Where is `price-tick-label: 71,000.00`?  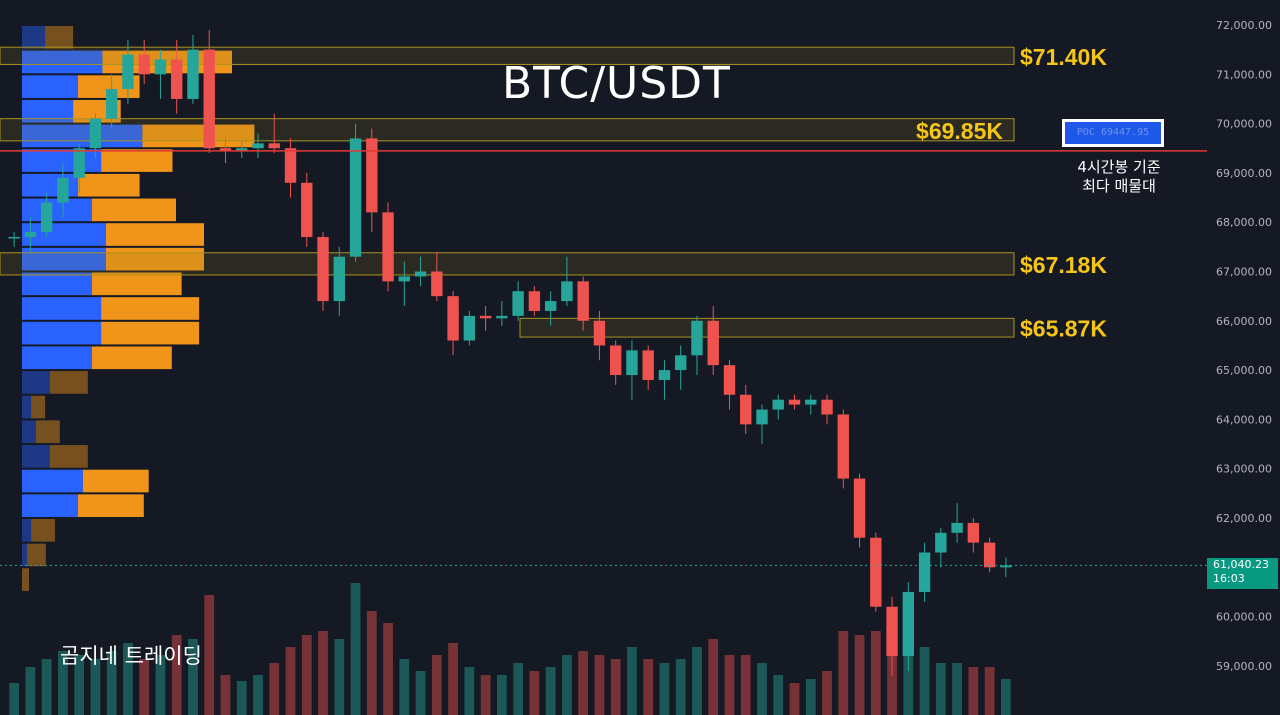 price-tick-label: 71,000.00 is located at coordinates (1244, 74).